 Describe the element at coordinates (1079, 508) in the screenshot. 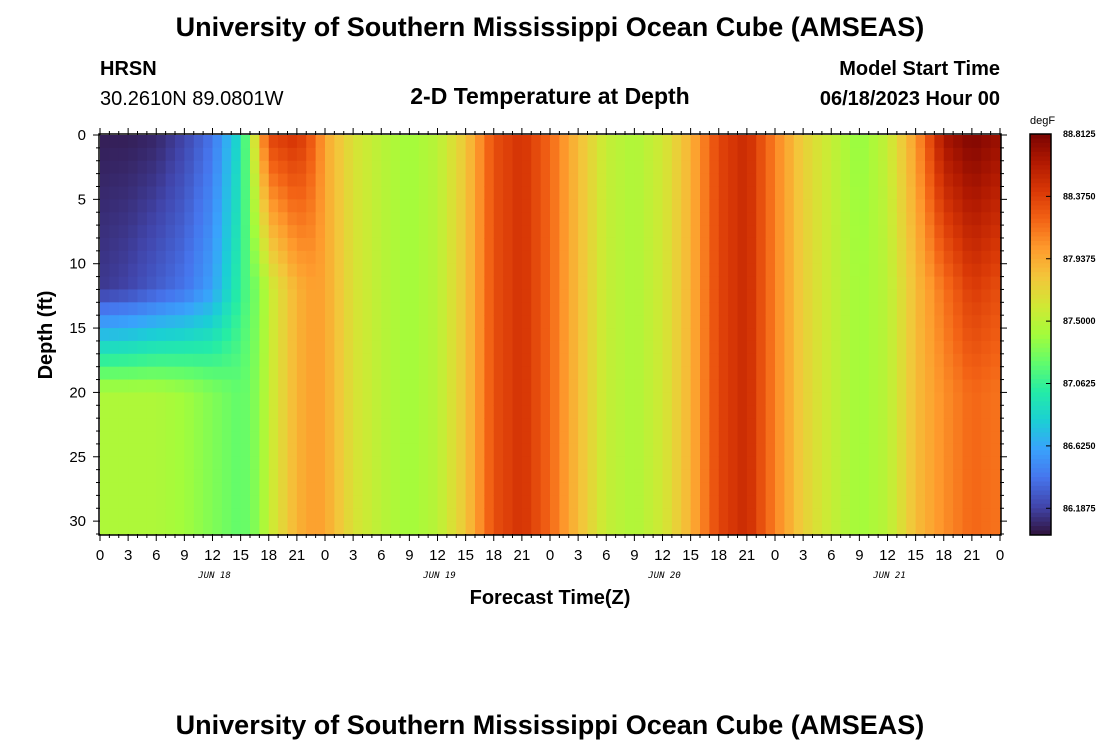

I see `colorbar-tick-label: 86.1875` at that location.